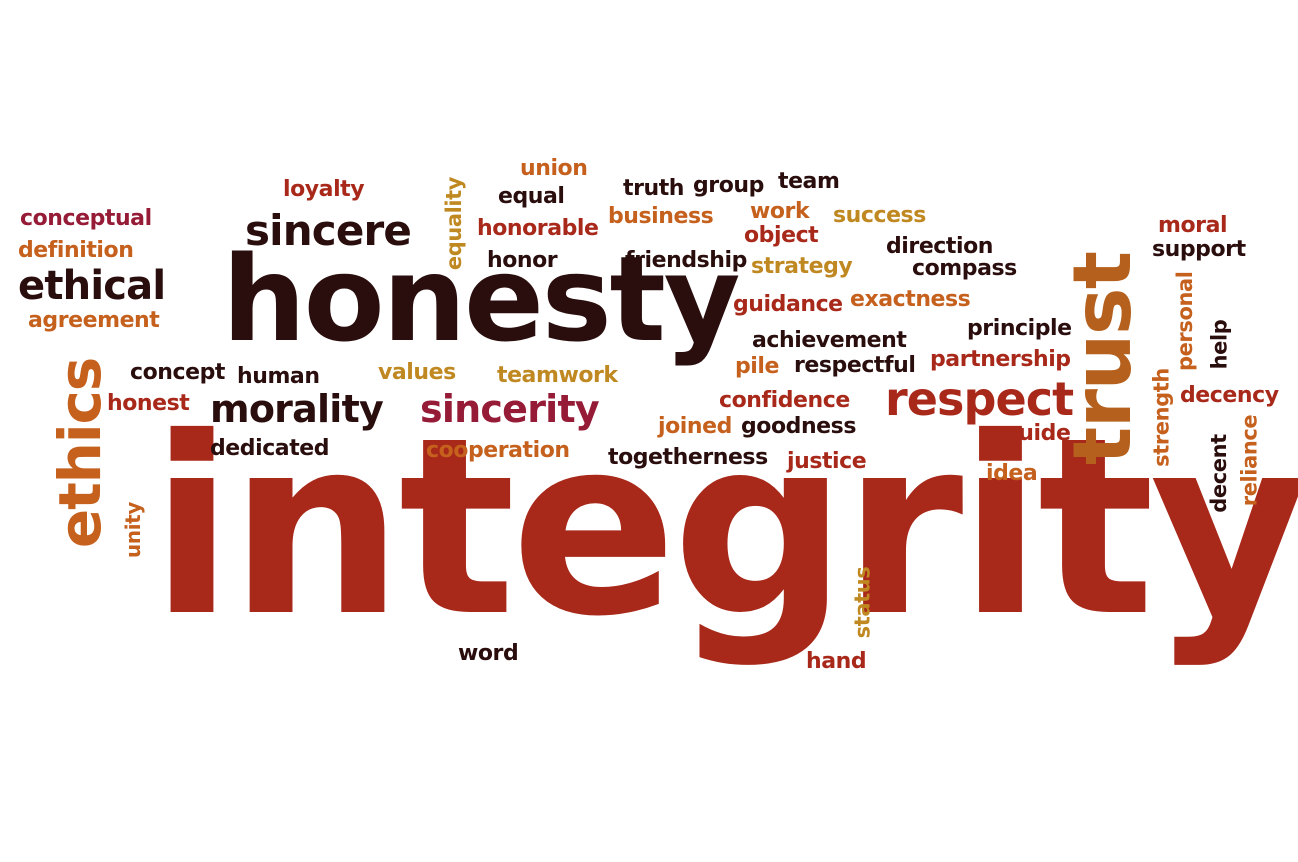  I want to click on word-object: object, so click(781, 235).